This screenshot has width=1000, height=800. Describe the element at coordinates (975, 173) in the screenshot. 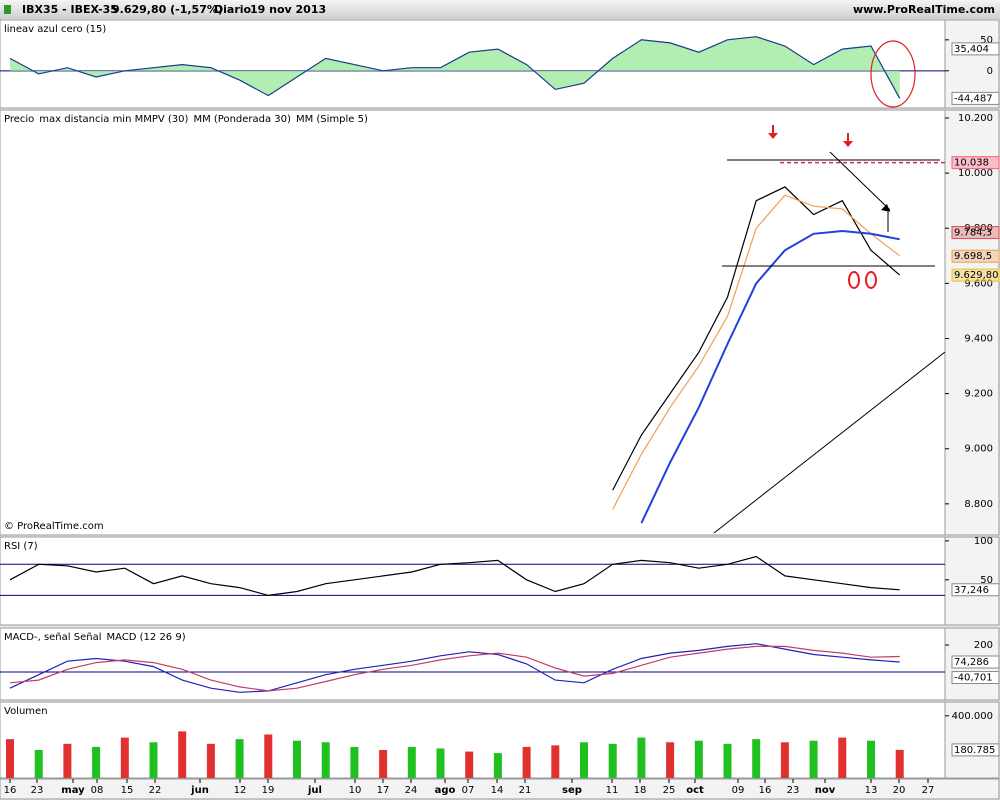

I see `y-tick-label: 10.000` at that location.